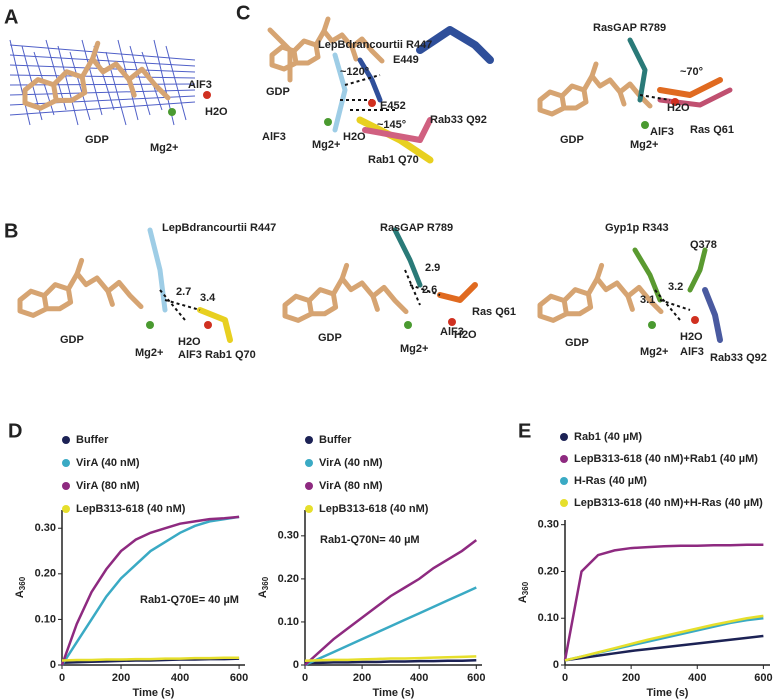 This screenshot has height=700, width=781. What do you see at coordinates (296, 665) in the screenshot?
I see `y-tick-label: 0` at bounding box center [296, 665].